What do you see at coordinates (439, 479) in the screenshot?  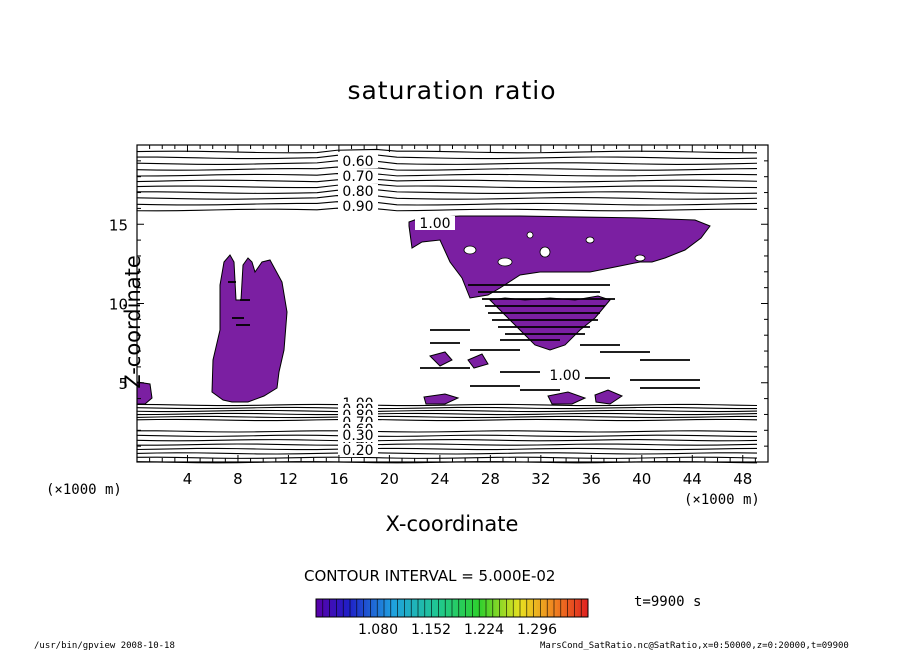 I see `x-tick-label: 24` at bounding box center [439, 479].